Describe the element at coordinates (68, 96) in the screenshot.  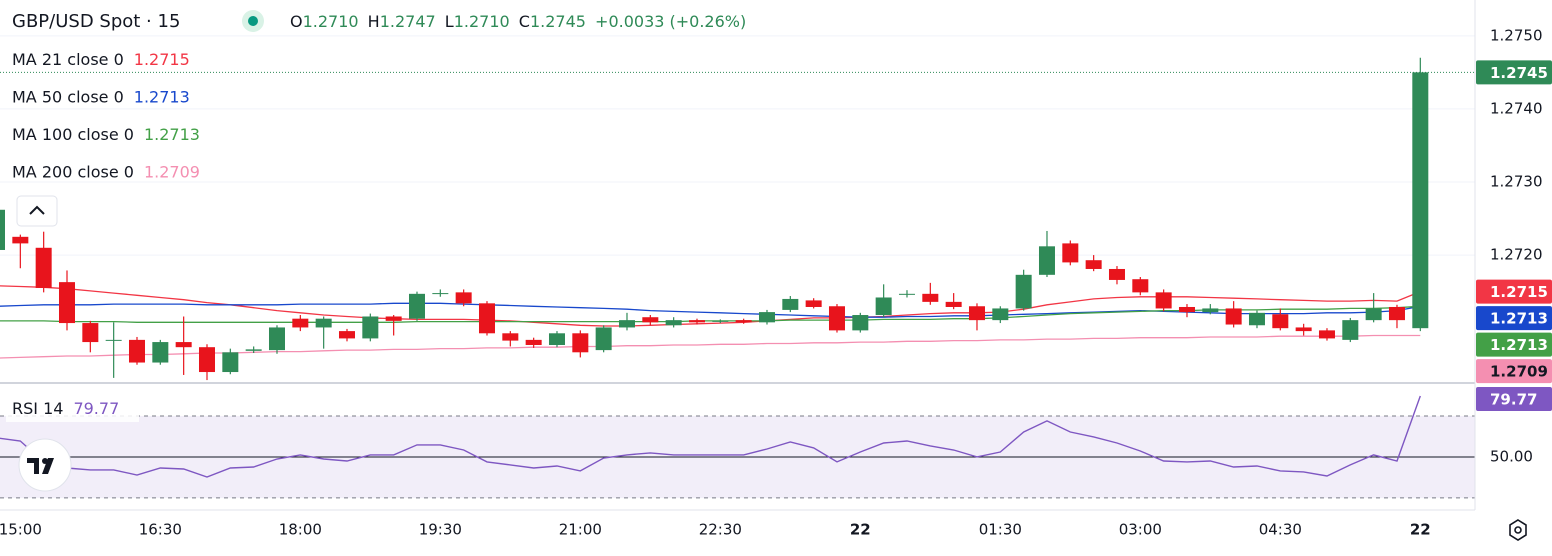
I see `ma-legend-name: MA 50 close 0` at that location.